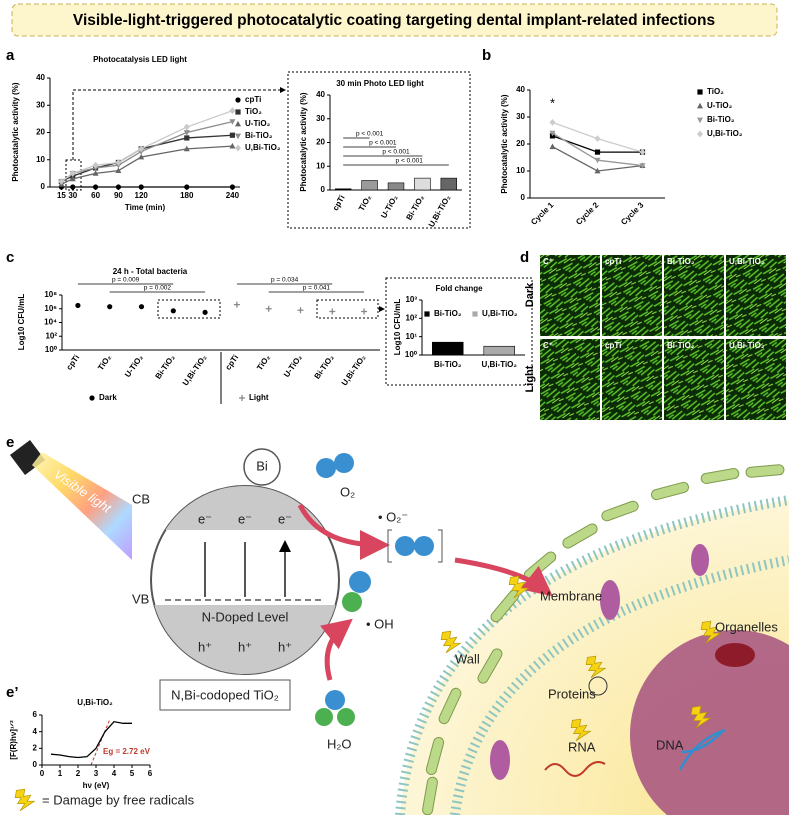 The image size is (789, 815). What do you see at coordinates (263, 362) in the screenshot?
I see `x-tick-label: TiO₂` at bounding box center [263, 362].